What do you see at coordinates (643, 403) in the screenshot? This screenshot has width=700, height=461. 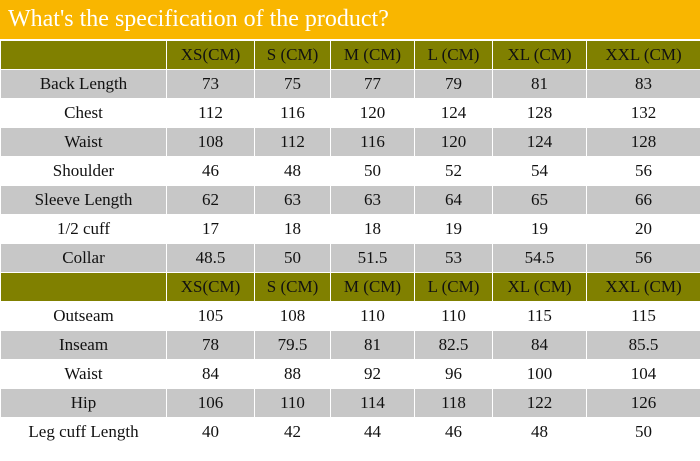 I see `table-cell: 126` at bounding box center [643, 403].